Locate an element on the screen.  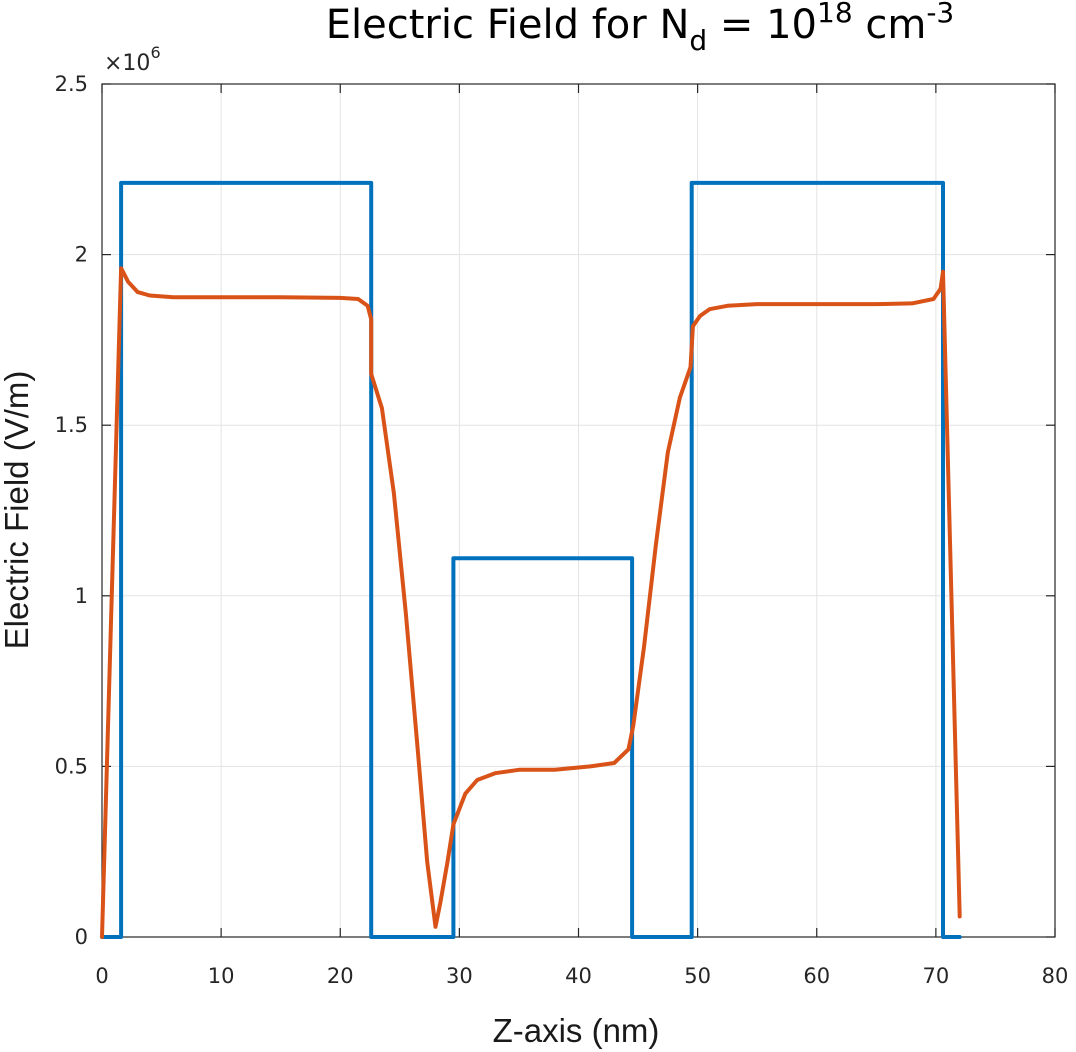
y-tick-label: 2.5 is located at coordinates (71, 84).